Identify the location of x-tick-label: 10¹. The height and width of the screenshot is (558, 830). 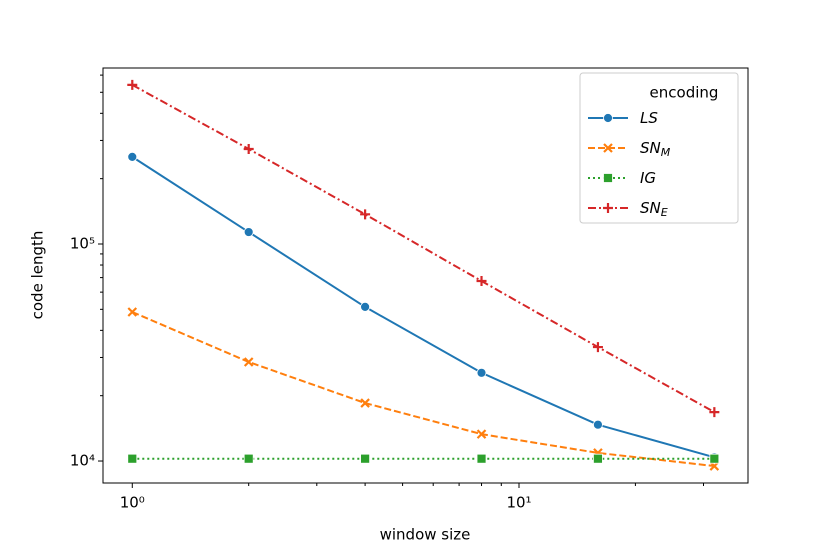
(518, 503).